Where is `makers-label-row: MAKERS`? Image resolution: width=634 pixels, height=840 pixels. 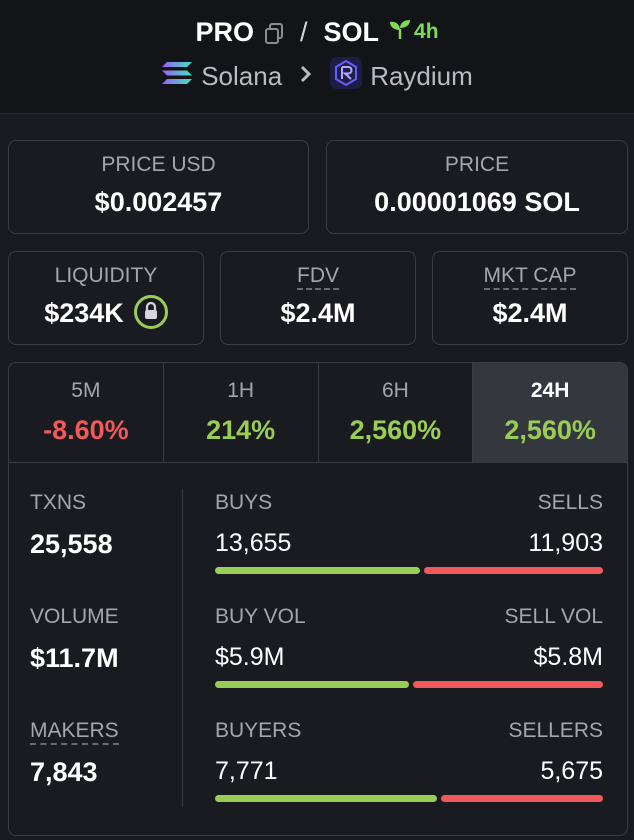
makers-label-row: MAKERS is located at coordinates (74, 732).